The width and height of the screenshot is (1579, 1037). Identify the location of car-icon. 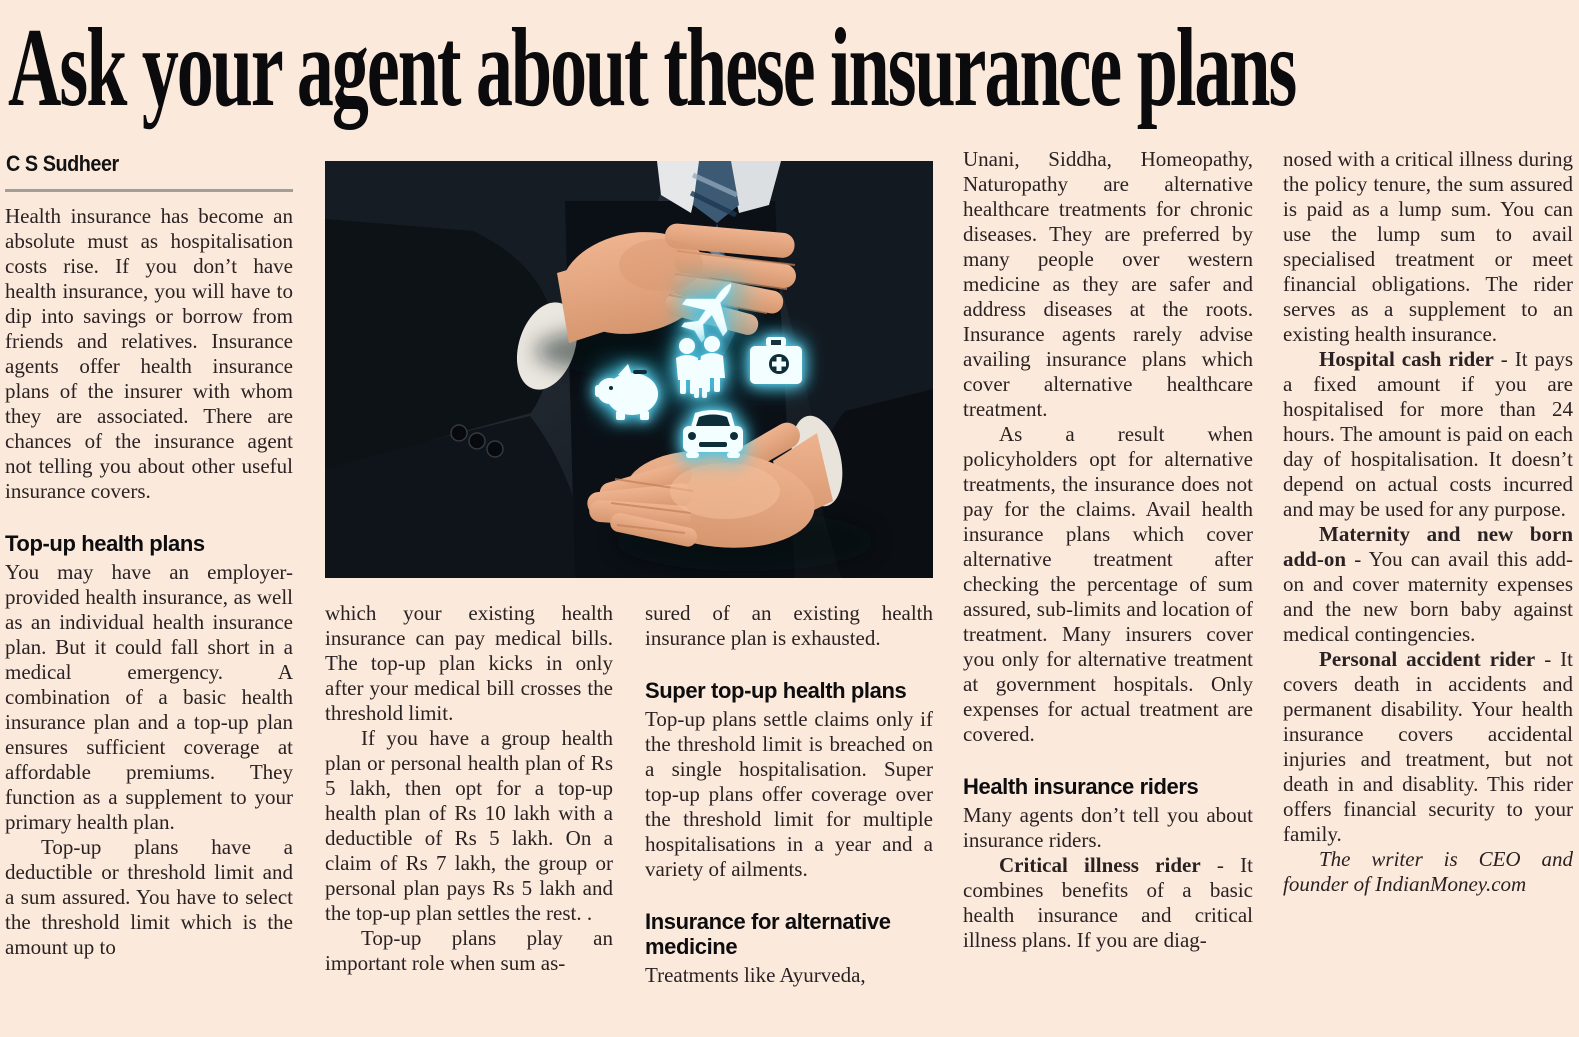
(713, 434).